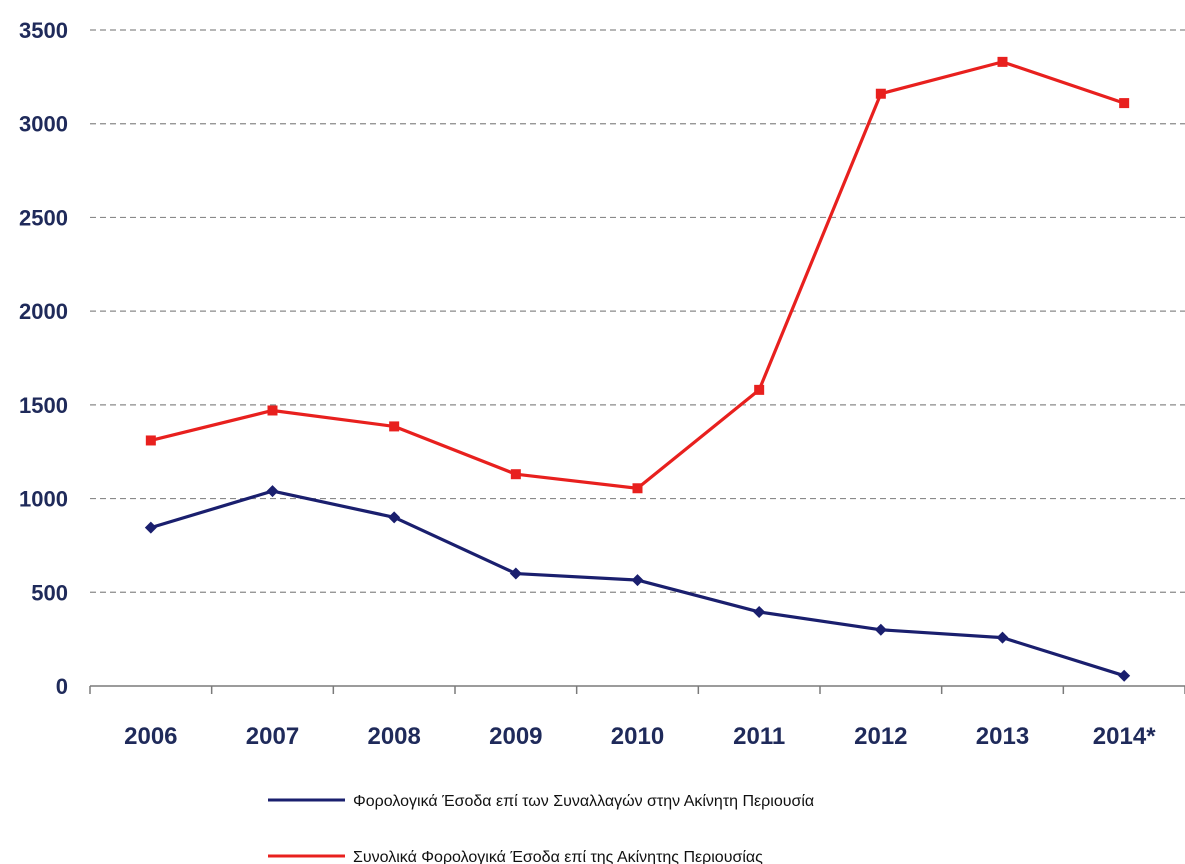 Image resolution: width=1185 pixels, height=864 pixels. Describe the element at coordinates (515, 736) in the screenshot. I see `x-tick-label: 2009` at that location.